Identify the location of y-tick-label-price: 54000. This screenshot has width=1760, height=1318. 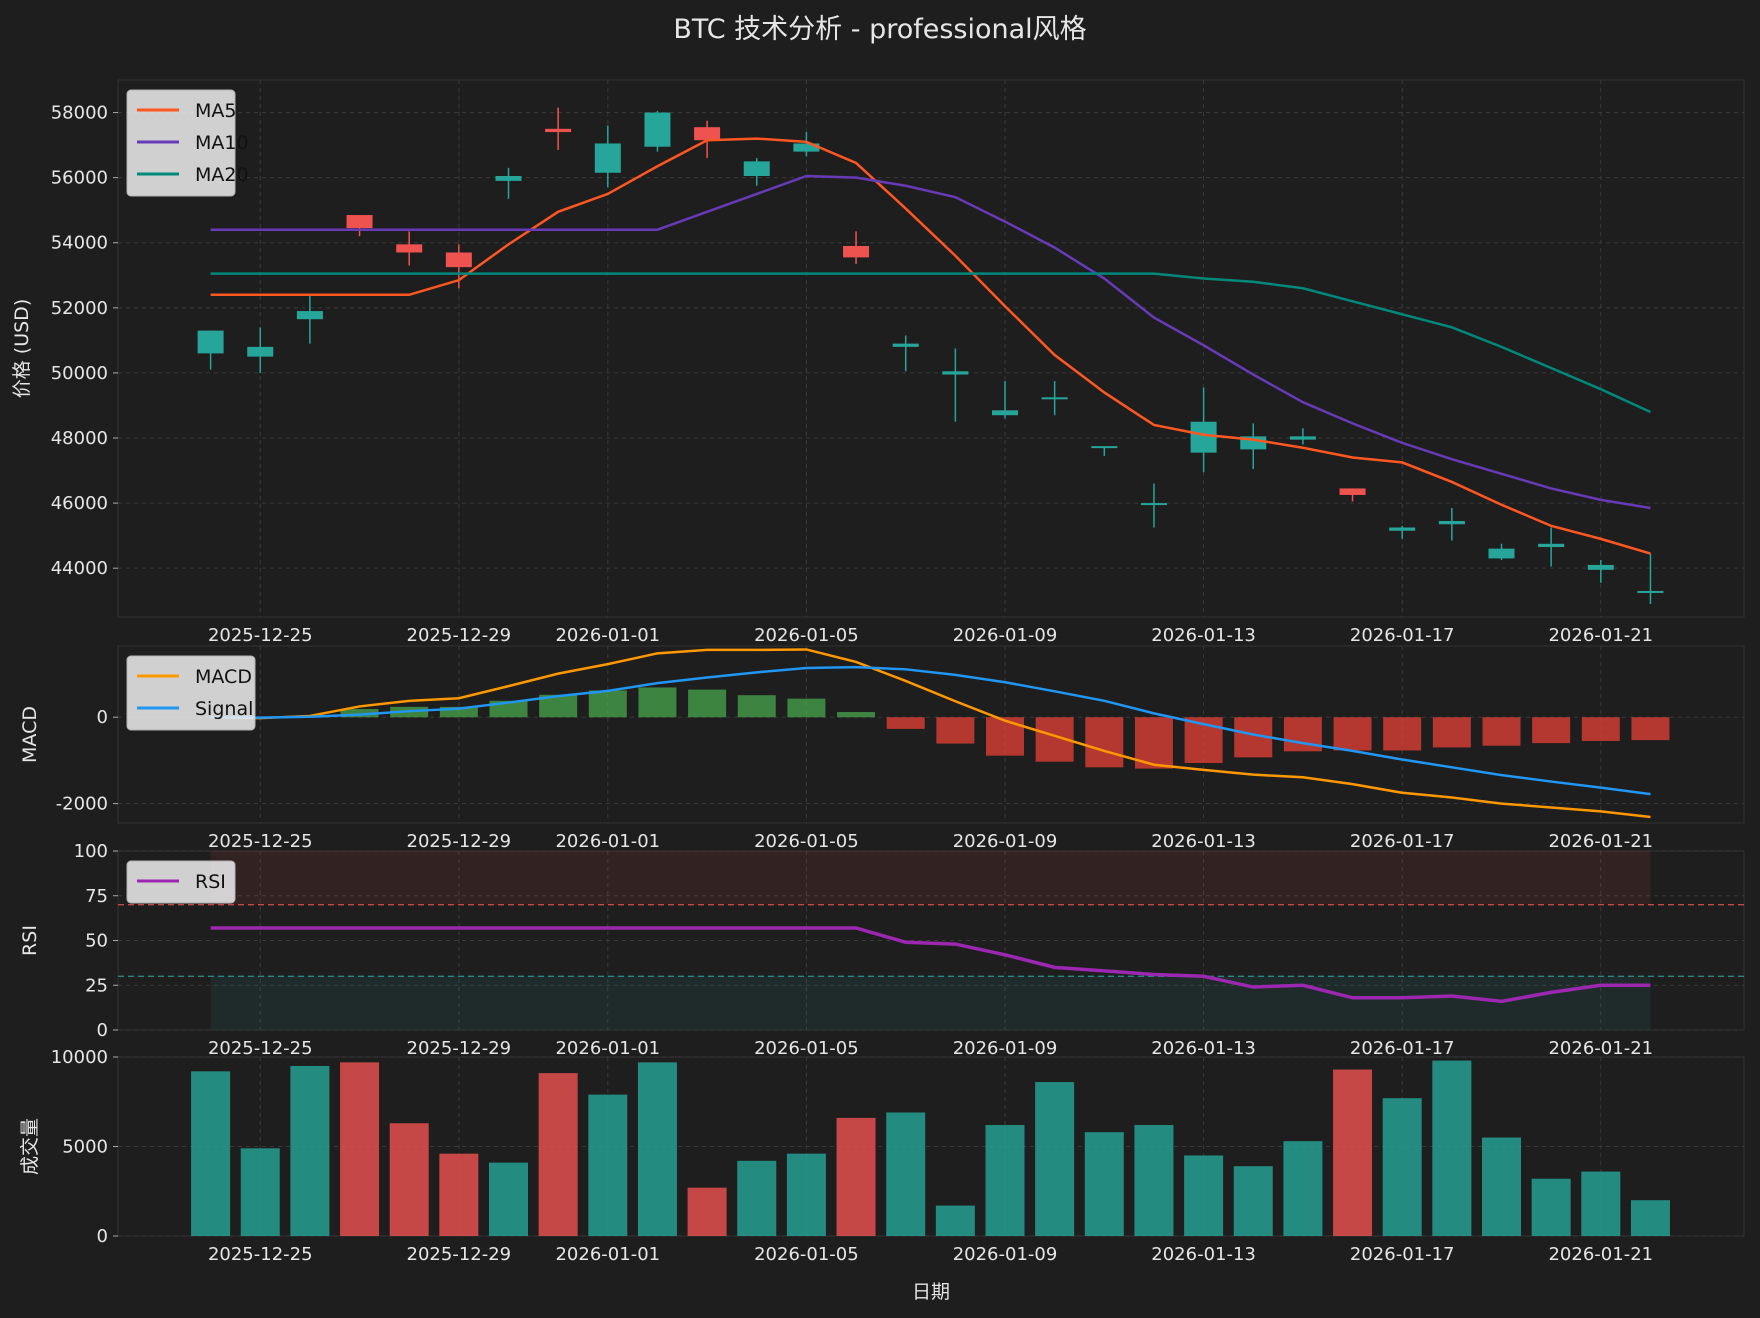
(79, 243).